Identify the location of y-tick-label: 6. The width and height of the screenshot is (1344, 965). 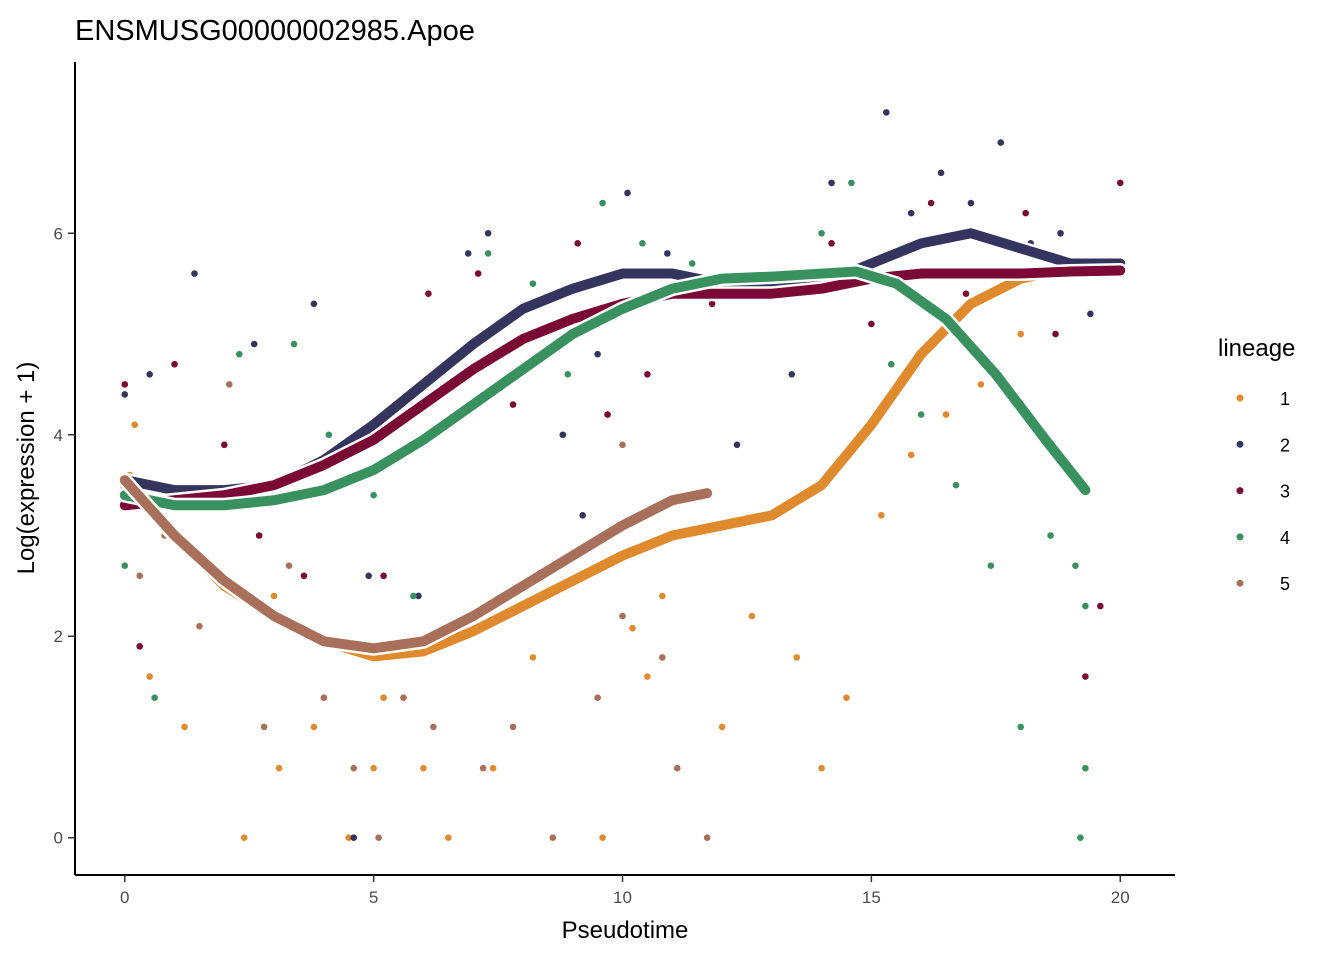
(58, 233).